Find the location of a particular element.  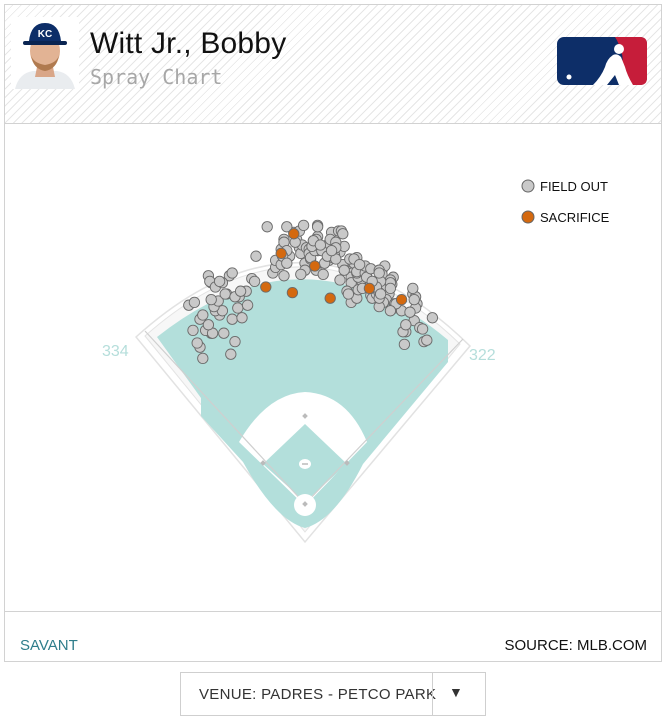

venue-select-divider is located at coordinates (432, 694).